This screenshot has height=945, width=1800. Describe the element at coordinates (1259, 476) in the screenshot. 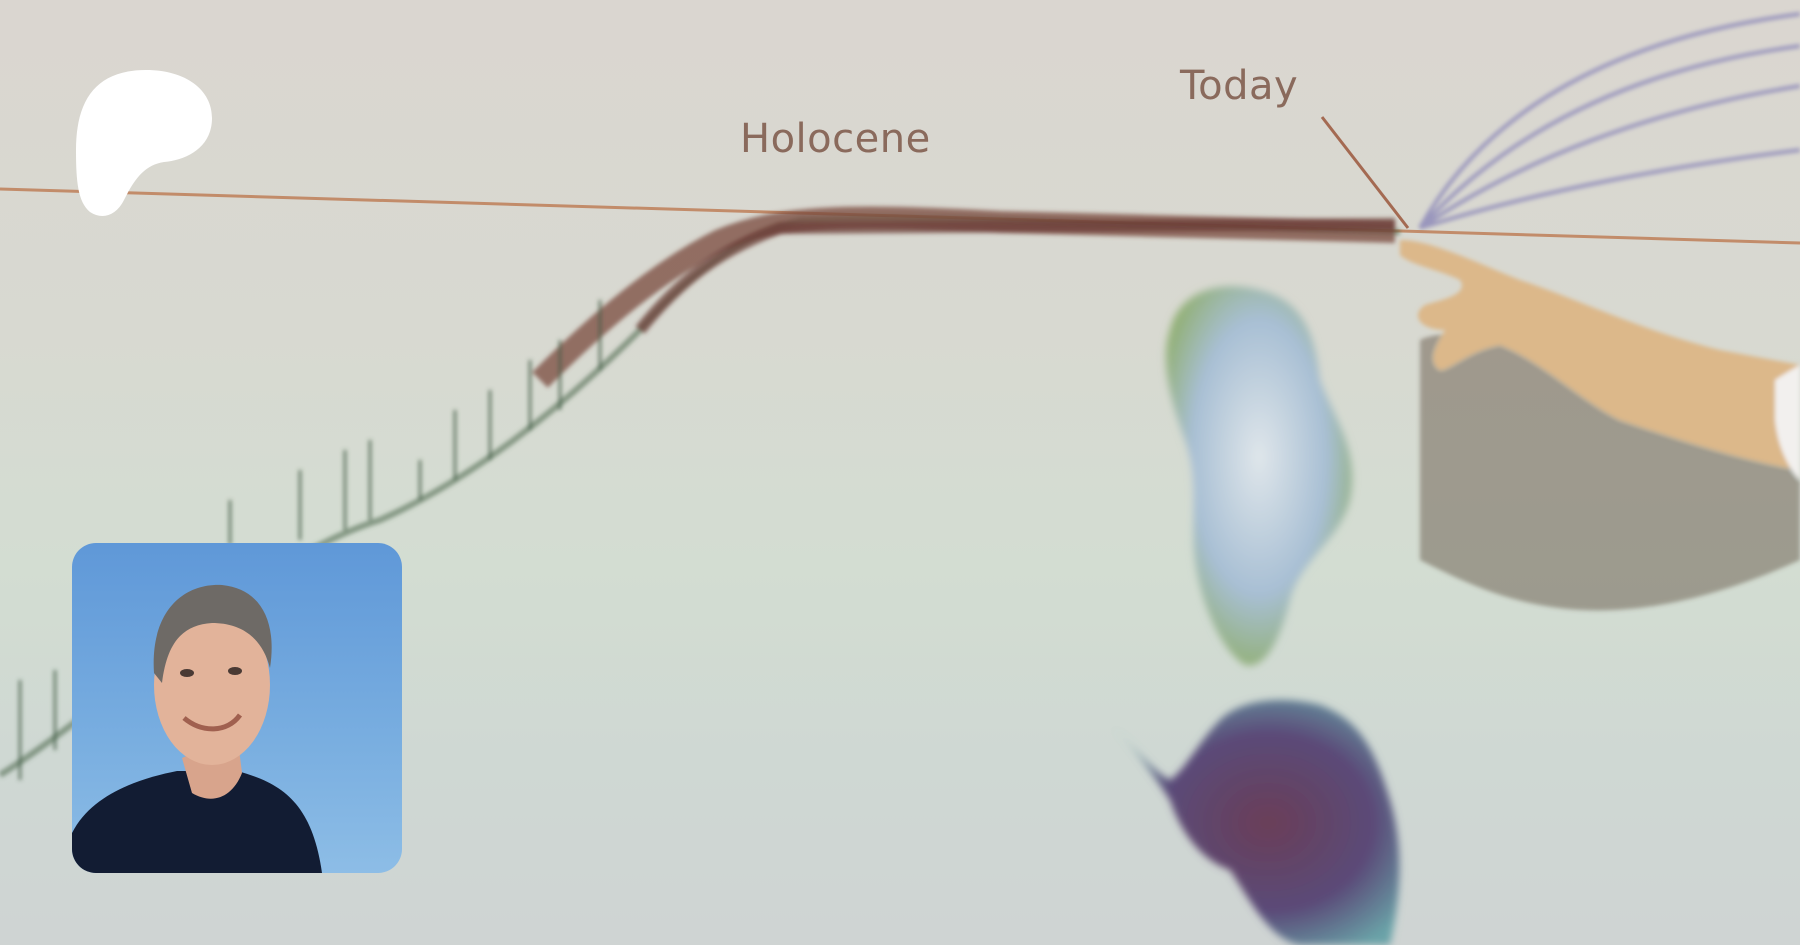

I see `greenland-map` at that location.